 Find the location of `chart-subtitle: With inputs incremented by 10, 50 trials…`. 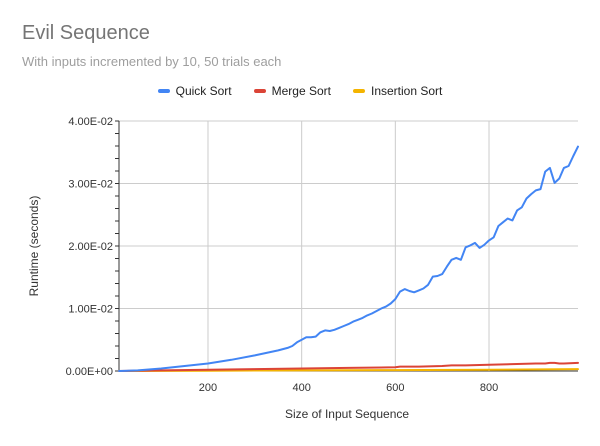

chart-subtitle: With inputs incremented by 10, 50 trials… is located at coordinates (152, 61).